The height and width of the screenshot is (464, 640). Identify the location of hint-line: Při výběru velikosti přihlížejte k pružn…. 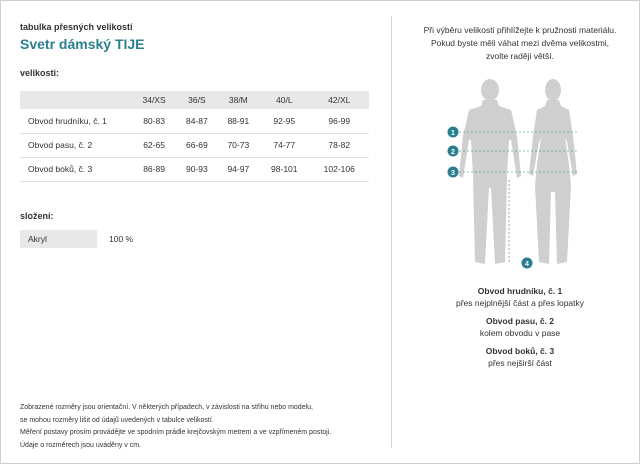
(520, 30).